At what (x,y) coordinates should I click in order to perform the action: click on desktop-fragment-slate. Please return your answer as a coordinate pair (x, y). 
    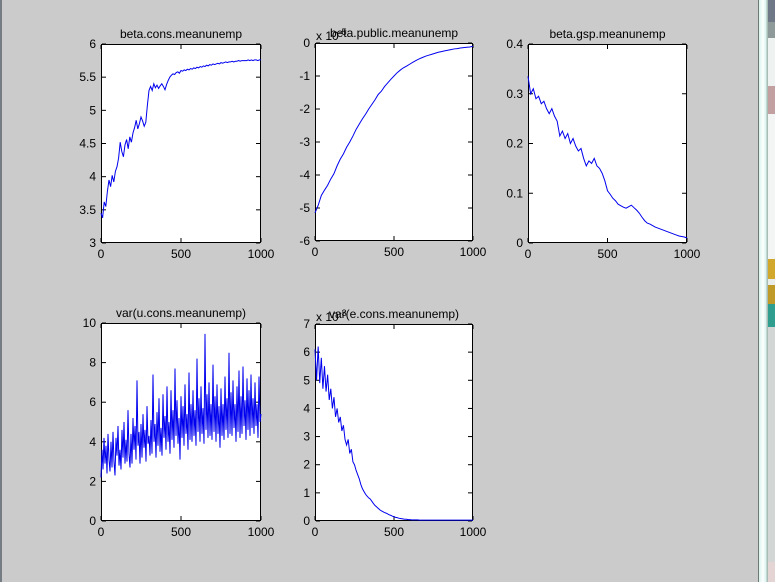
    Looking at the image, I should click on (771, 11).